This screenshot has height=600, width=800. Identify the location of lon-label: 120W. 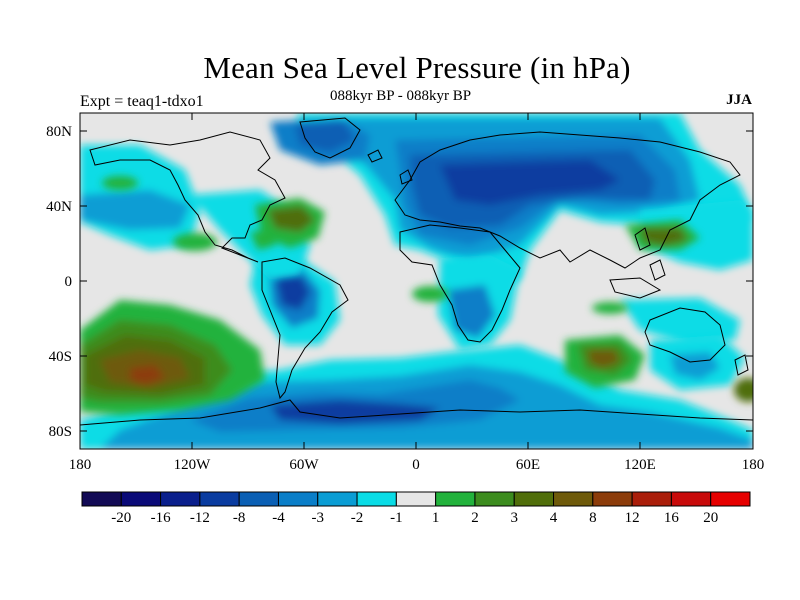
(193, 465).